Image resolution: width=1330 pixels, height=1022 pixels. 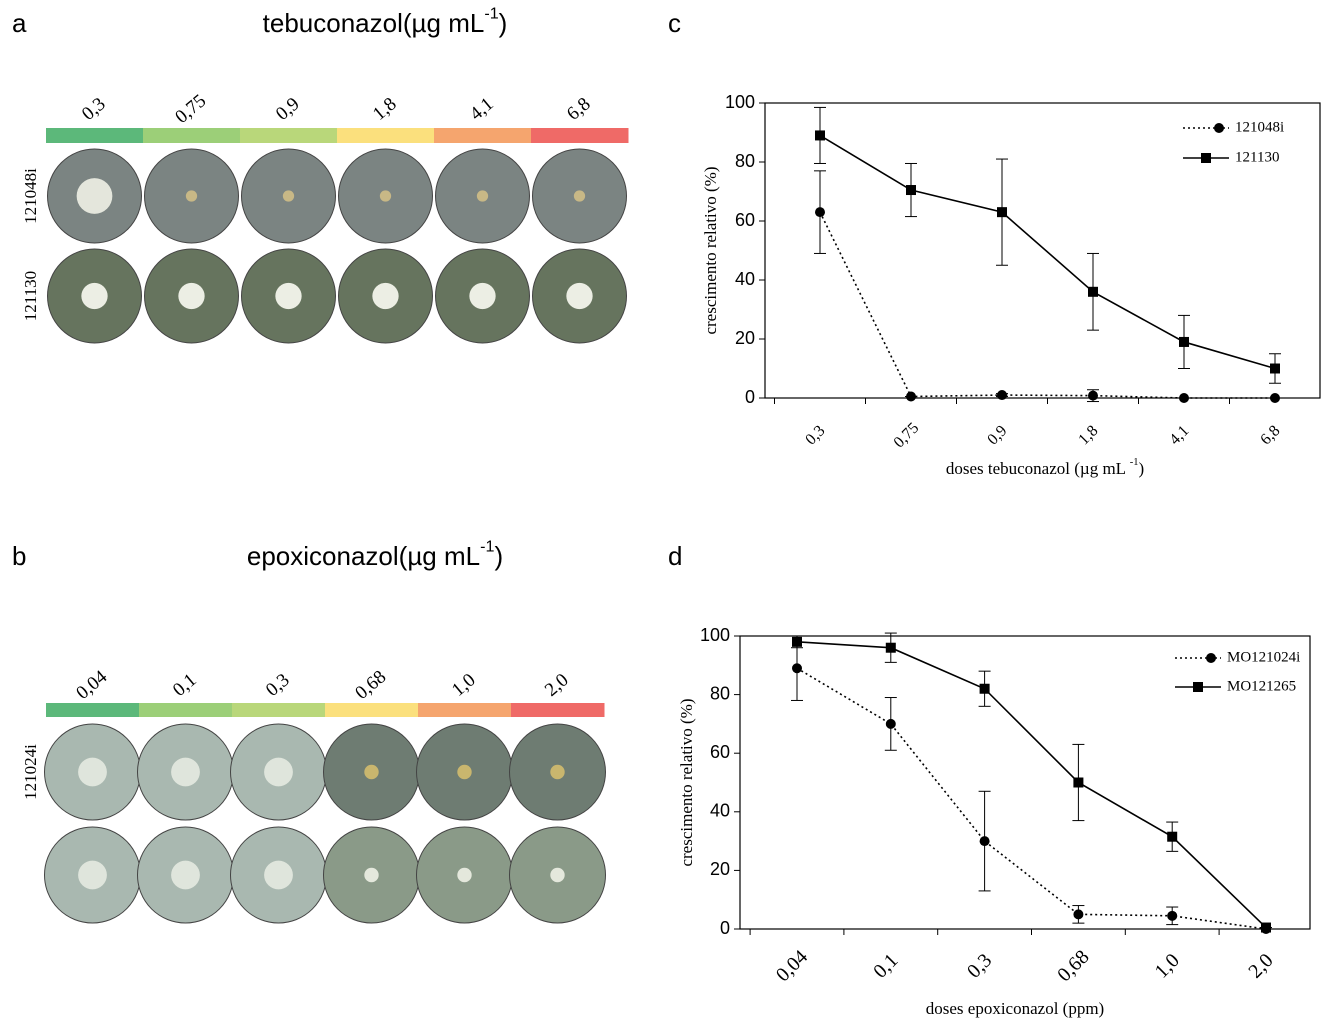 What do you see at coordinates (907, 436) in the screenshot?
I see `x-tick-label: 0,75` at bounding box center [907, 436].